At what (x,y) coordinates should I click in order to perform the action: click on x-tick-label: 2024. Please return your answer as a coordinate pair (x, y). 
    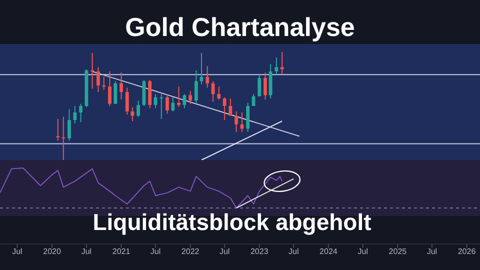
    Looking at the image, I should click on (329, 251).